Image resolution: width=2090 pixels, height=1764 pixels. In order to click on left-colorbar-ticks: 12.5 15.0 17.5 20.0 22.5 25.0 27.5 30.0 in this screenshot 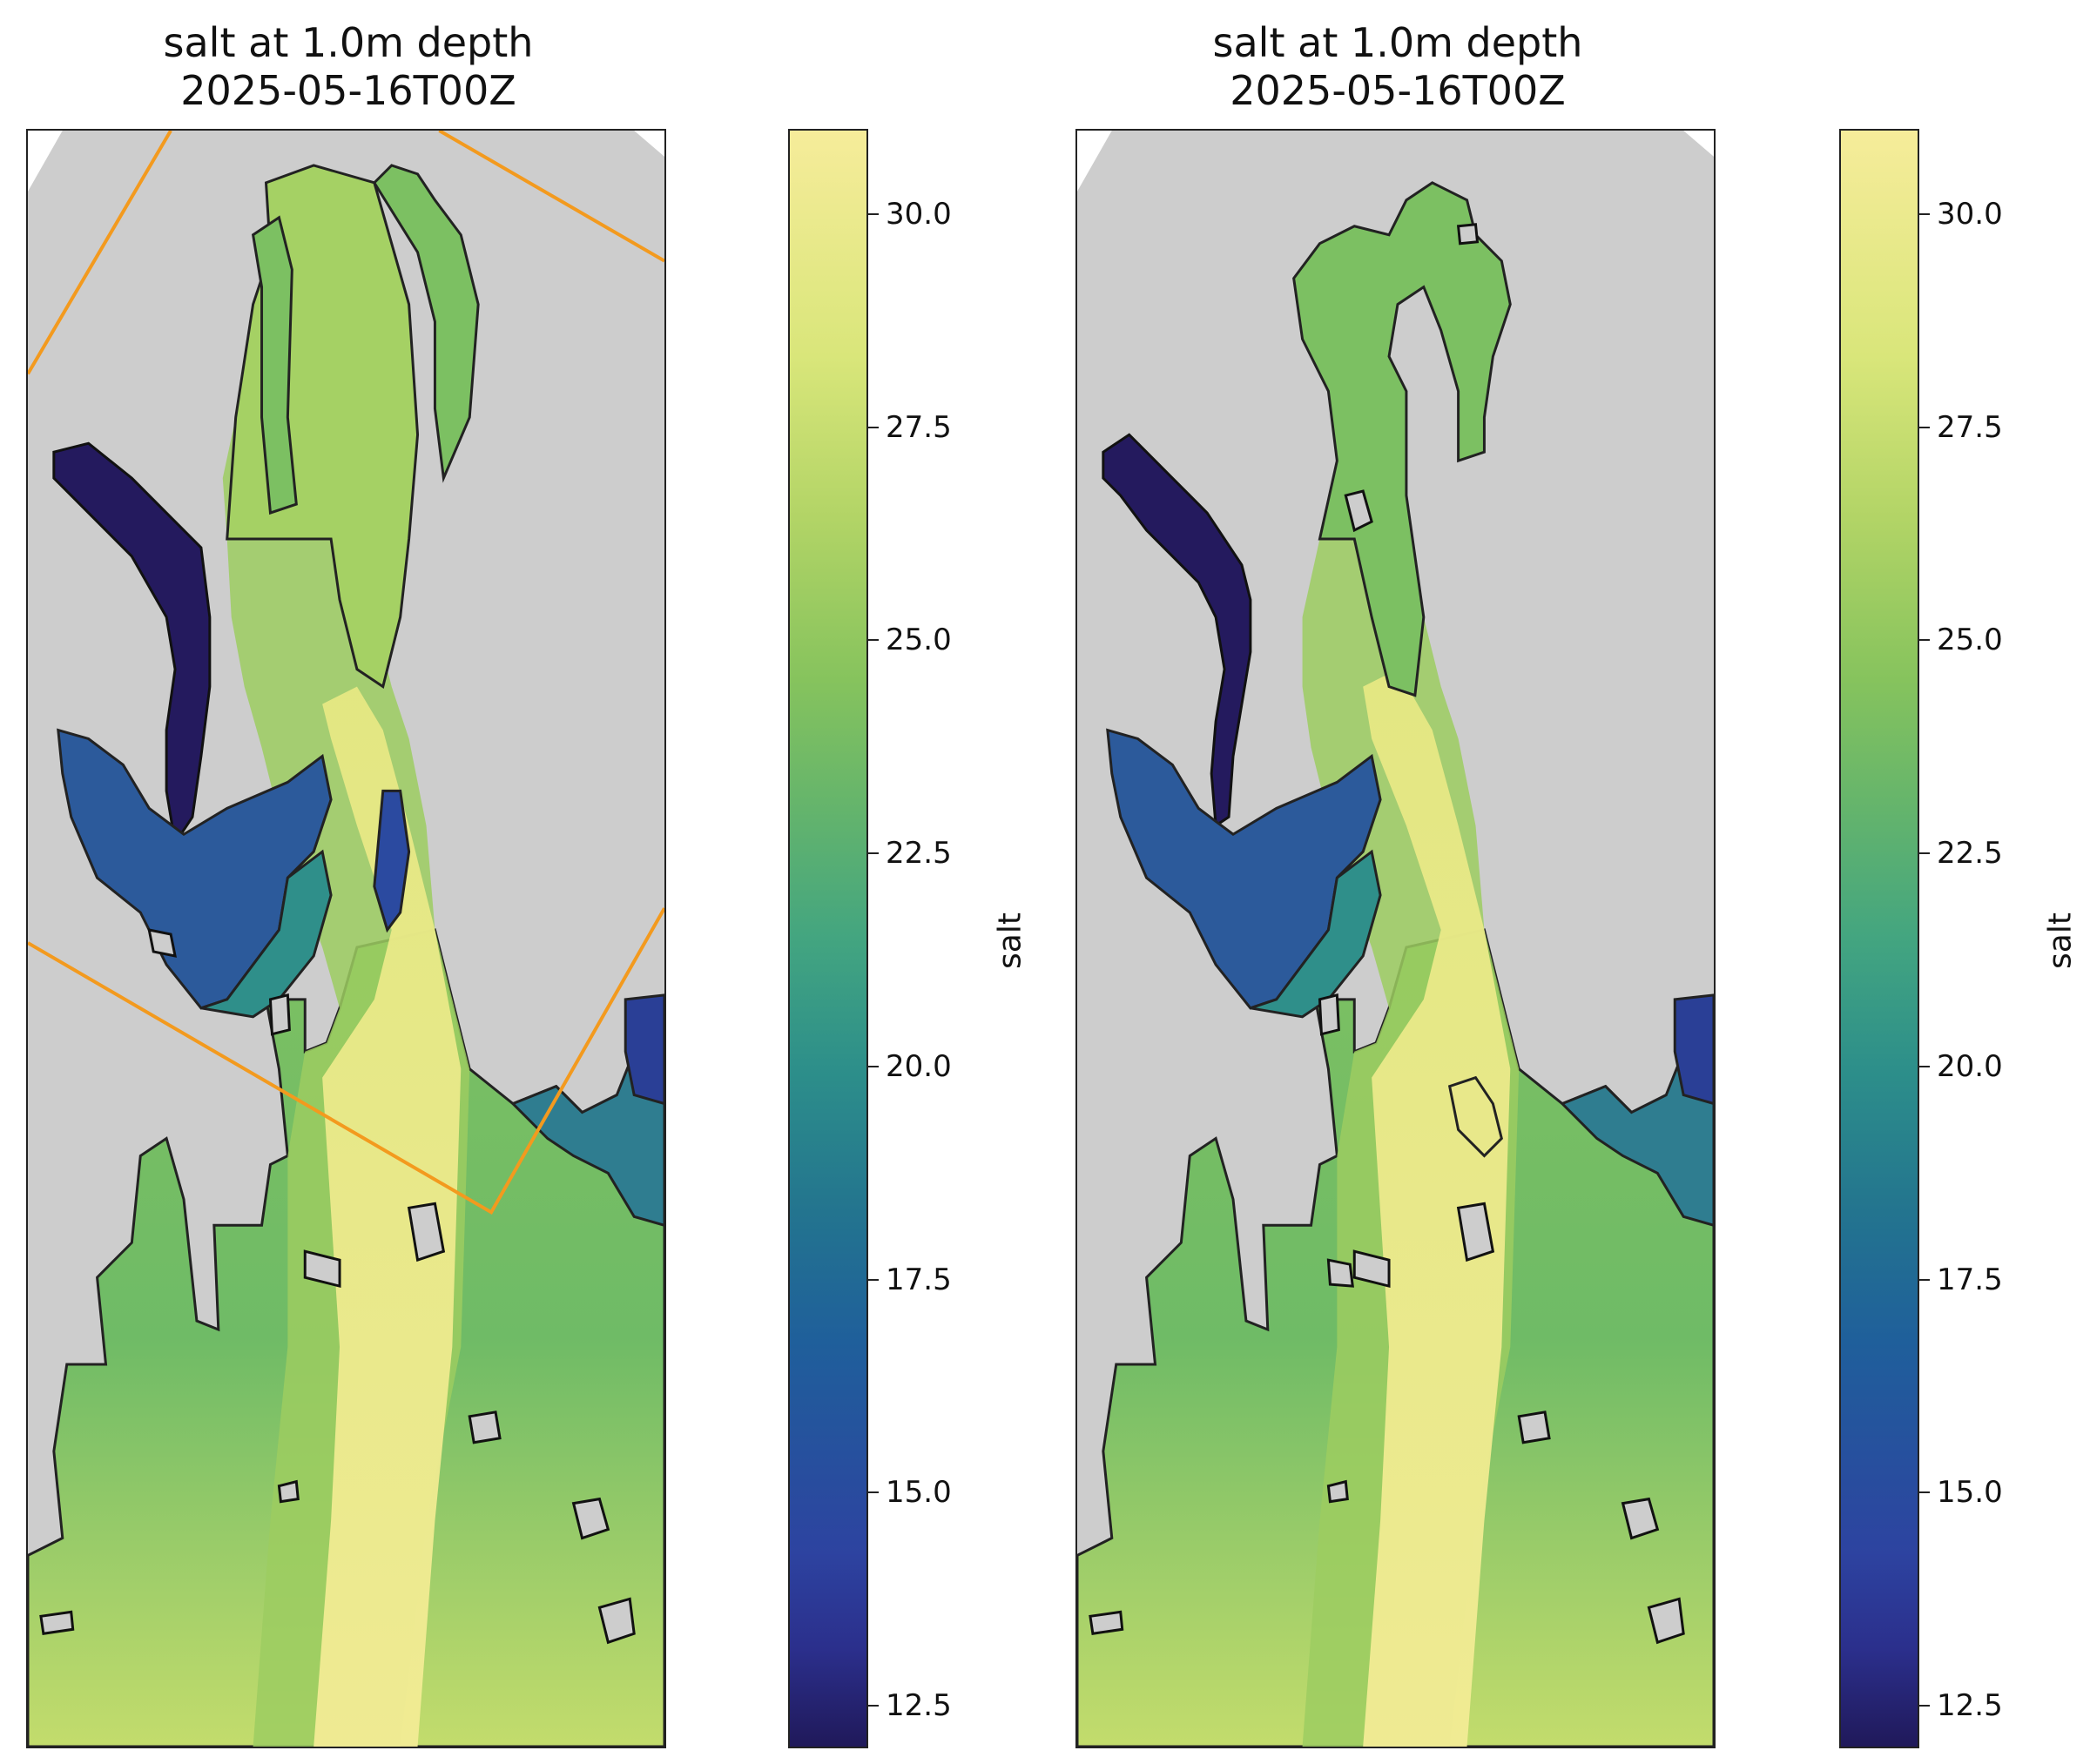, I will do `click(920, 939)`.